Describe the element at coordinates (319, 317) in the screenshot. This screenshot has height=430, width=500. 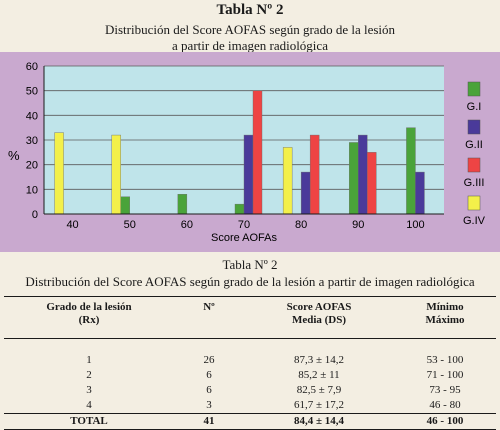
I see `header-score: Score AOFAS Media (DS)` at that location.